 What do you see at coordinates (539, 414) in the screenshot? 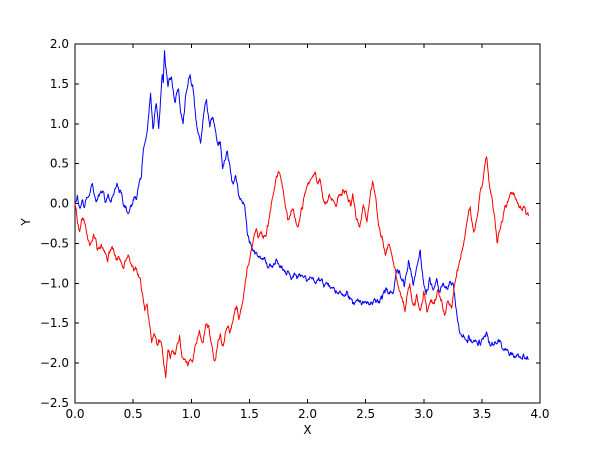
I see `x-tick-label: 4.0` at bounding box center [539, 414].